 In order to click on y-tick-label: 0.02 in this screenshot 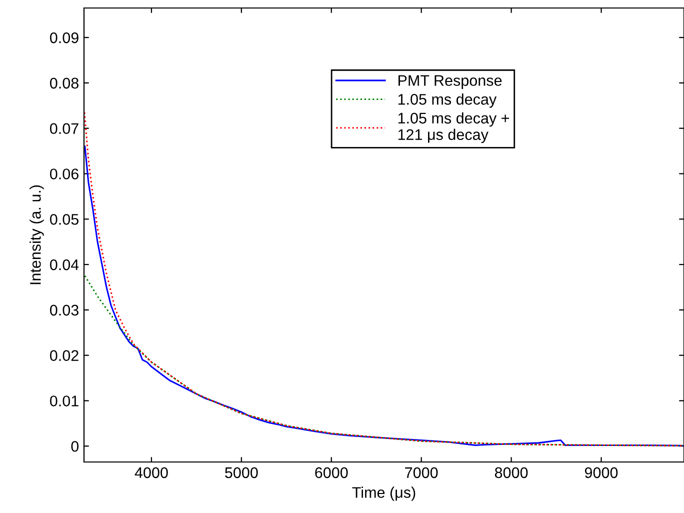, I will do `click(64, 355)`.